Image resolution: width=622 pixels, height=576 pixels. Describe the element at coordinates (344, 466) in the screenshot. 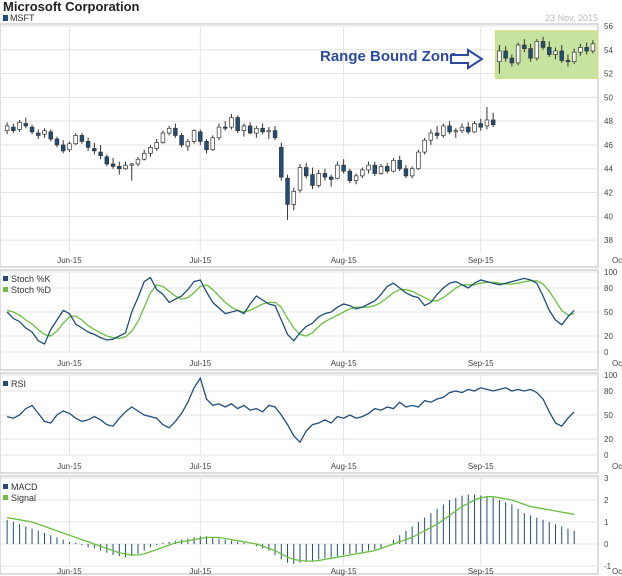

I see `rsi-month-label: Aug-15` at that location.